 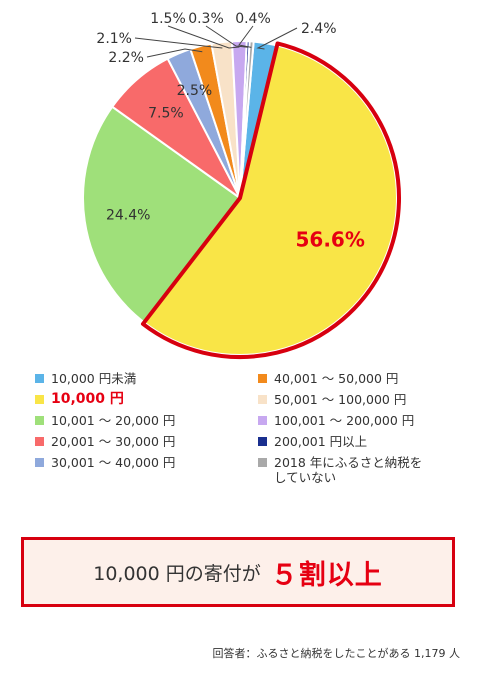 I want to click on legend-item-9: 200,001 円以上, so click(x=312, y=441).